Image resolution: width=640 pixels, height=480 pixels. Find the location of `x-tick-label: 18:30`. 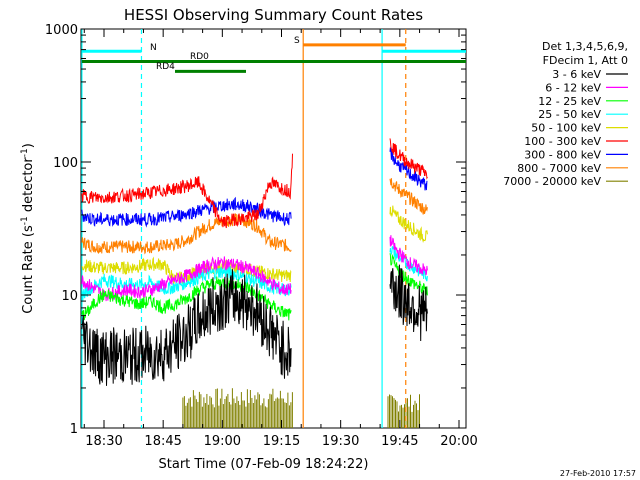

x-tick-label: 18:30 is located at coordinates (103, 441).